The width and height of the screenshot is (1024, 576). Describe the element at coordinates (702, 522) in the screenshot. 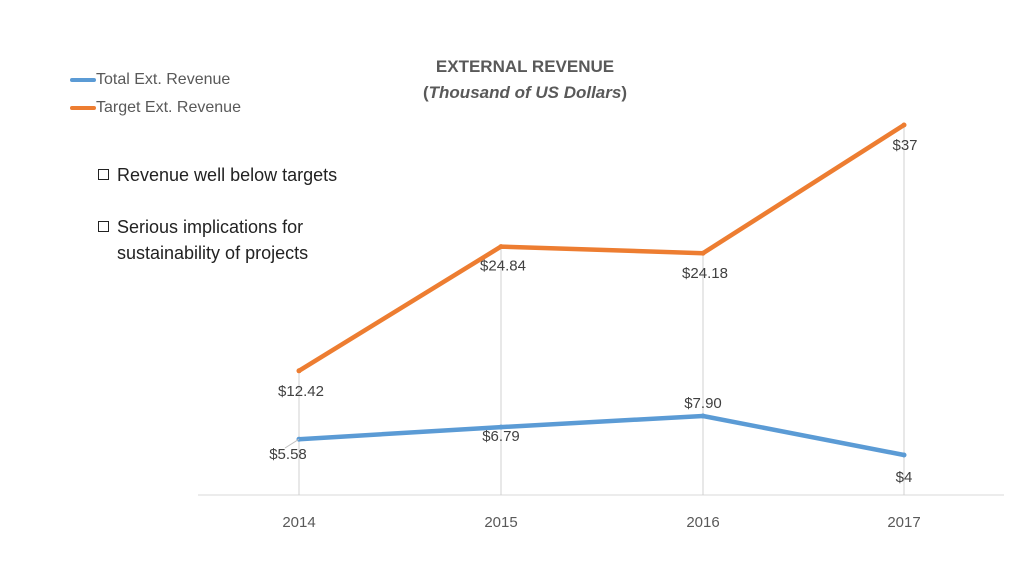

I see `x-tick-label: 2016` at that location.